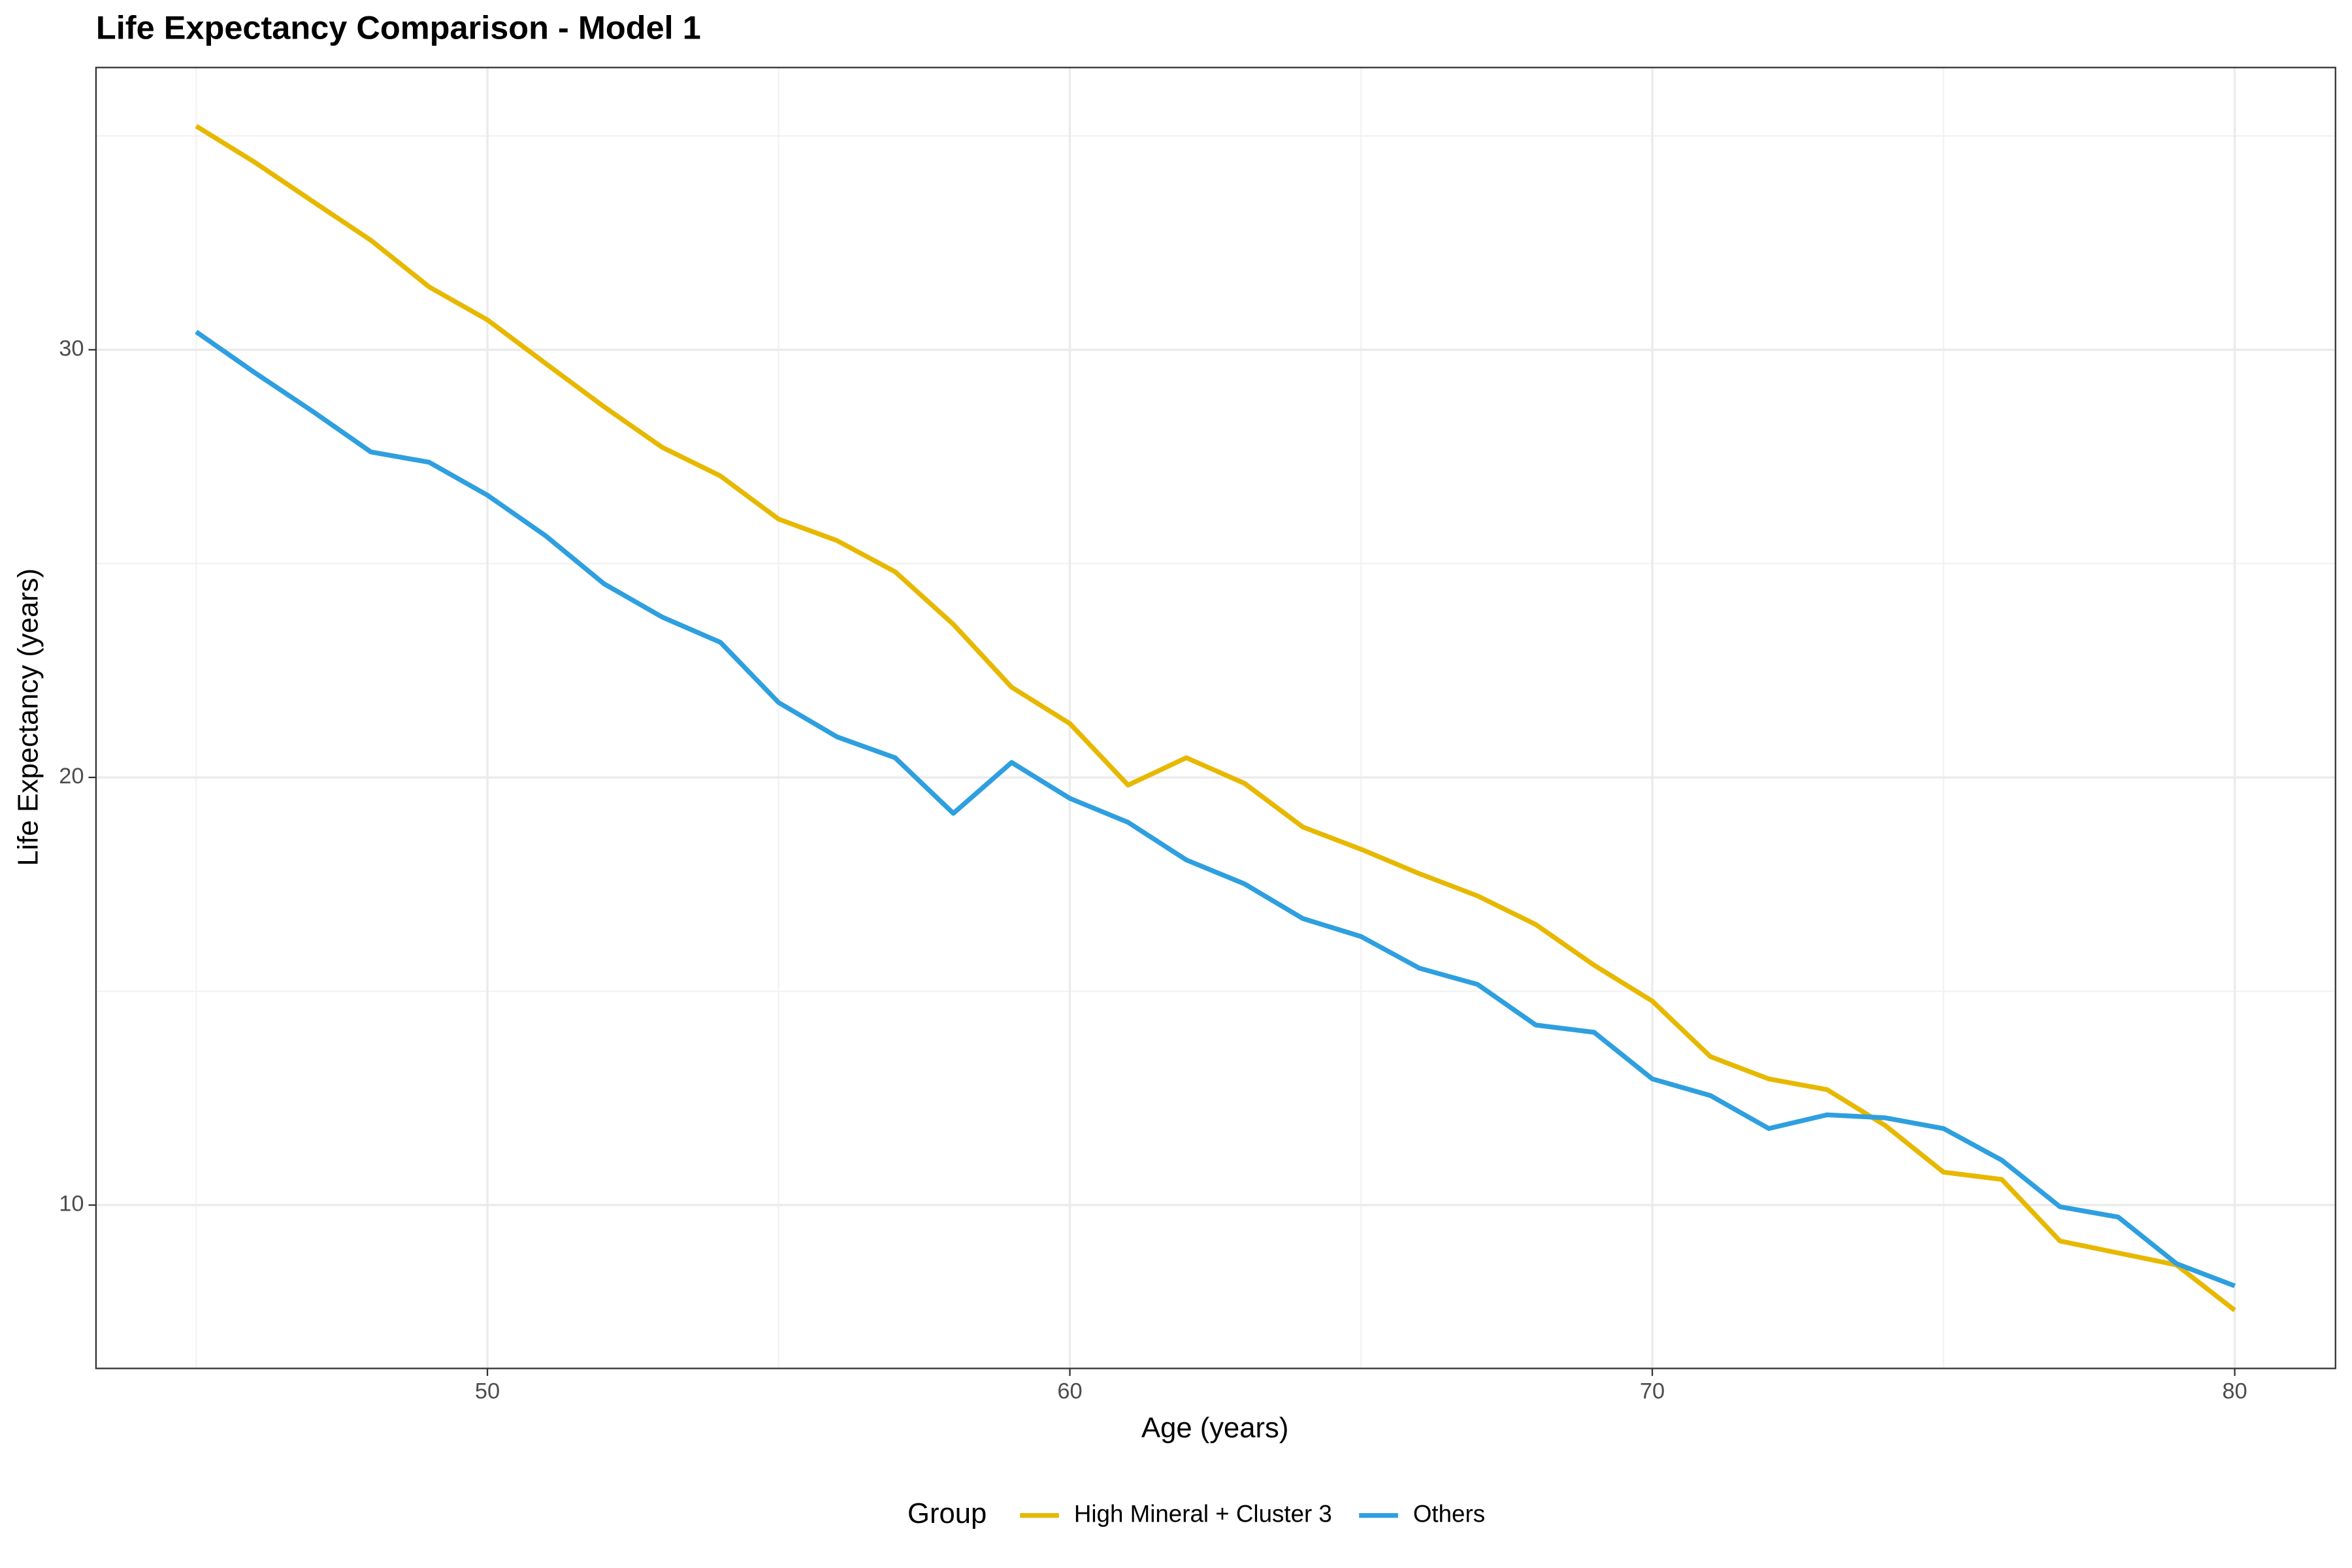  What do you see at coordinates (487, 1391) in the screenshot?
I see `x-tick-label: 50` at bounding box center [487, 1391].